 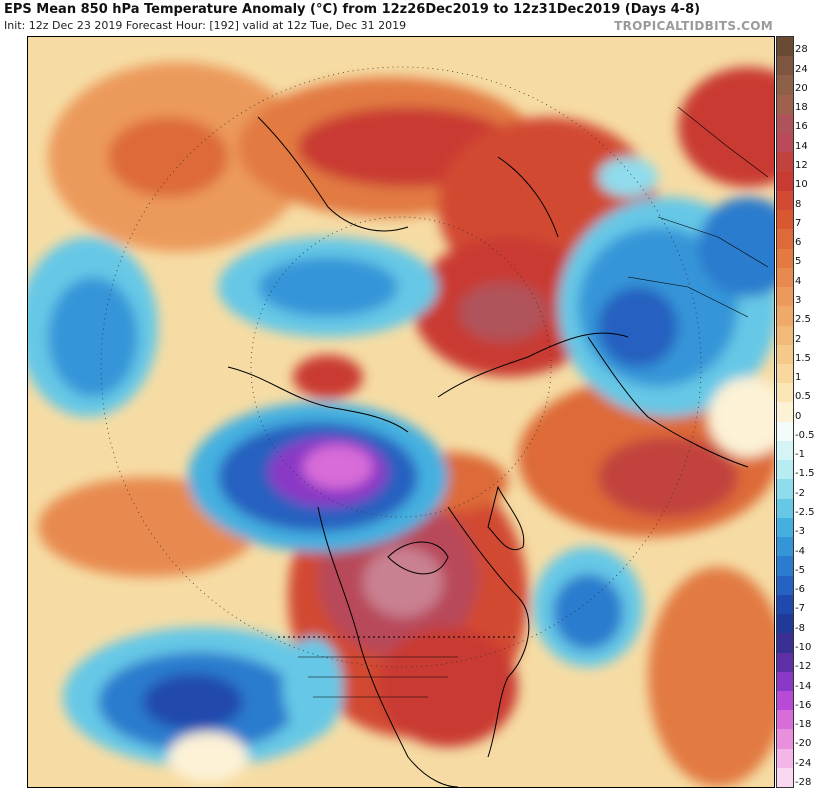 What do you see at coordinates (800, 628) in the screenshot?
I see `colorbar-tick-label: -8` at bounding box center [800, 628].